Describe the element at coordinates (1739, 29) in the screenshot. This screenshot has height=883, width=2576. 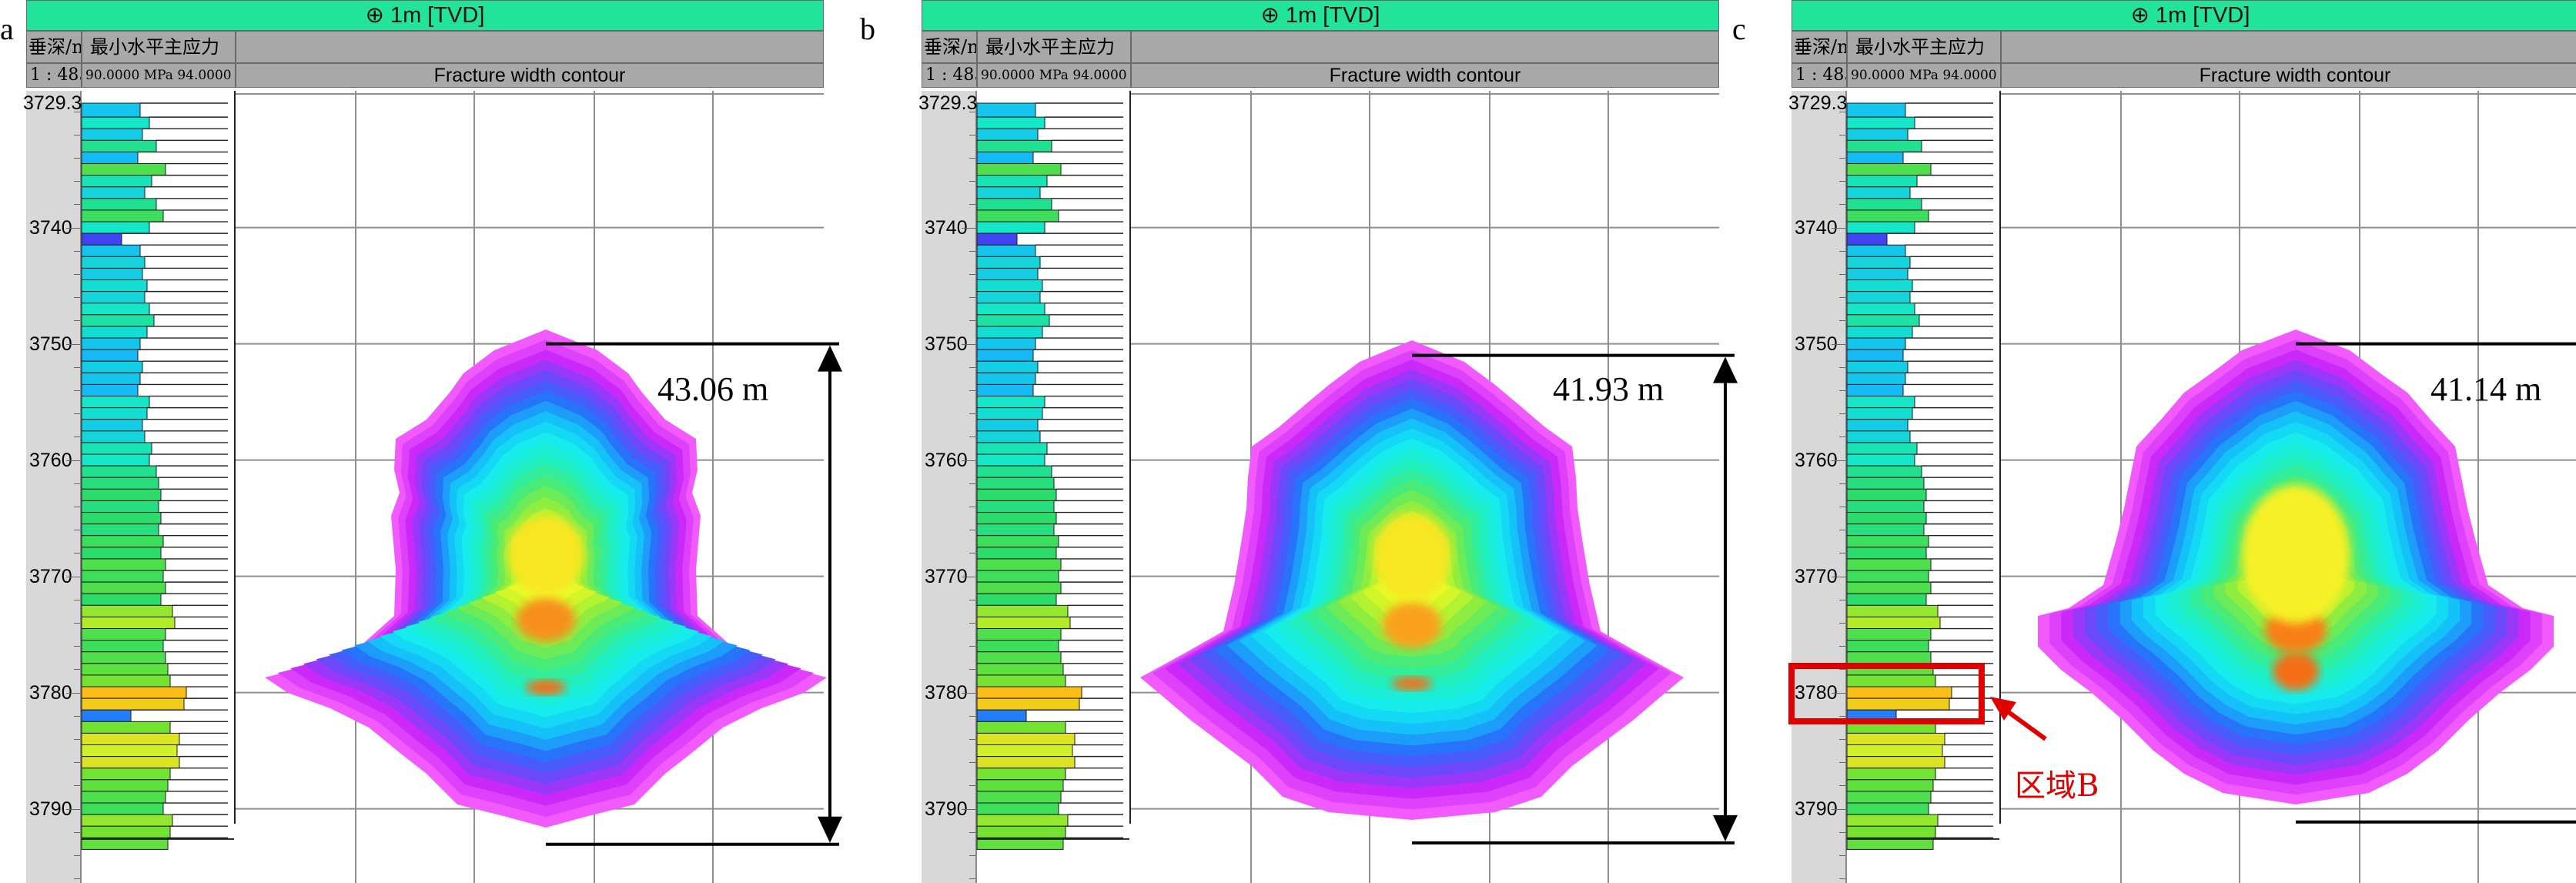
I see `panel-label: c` at that location.